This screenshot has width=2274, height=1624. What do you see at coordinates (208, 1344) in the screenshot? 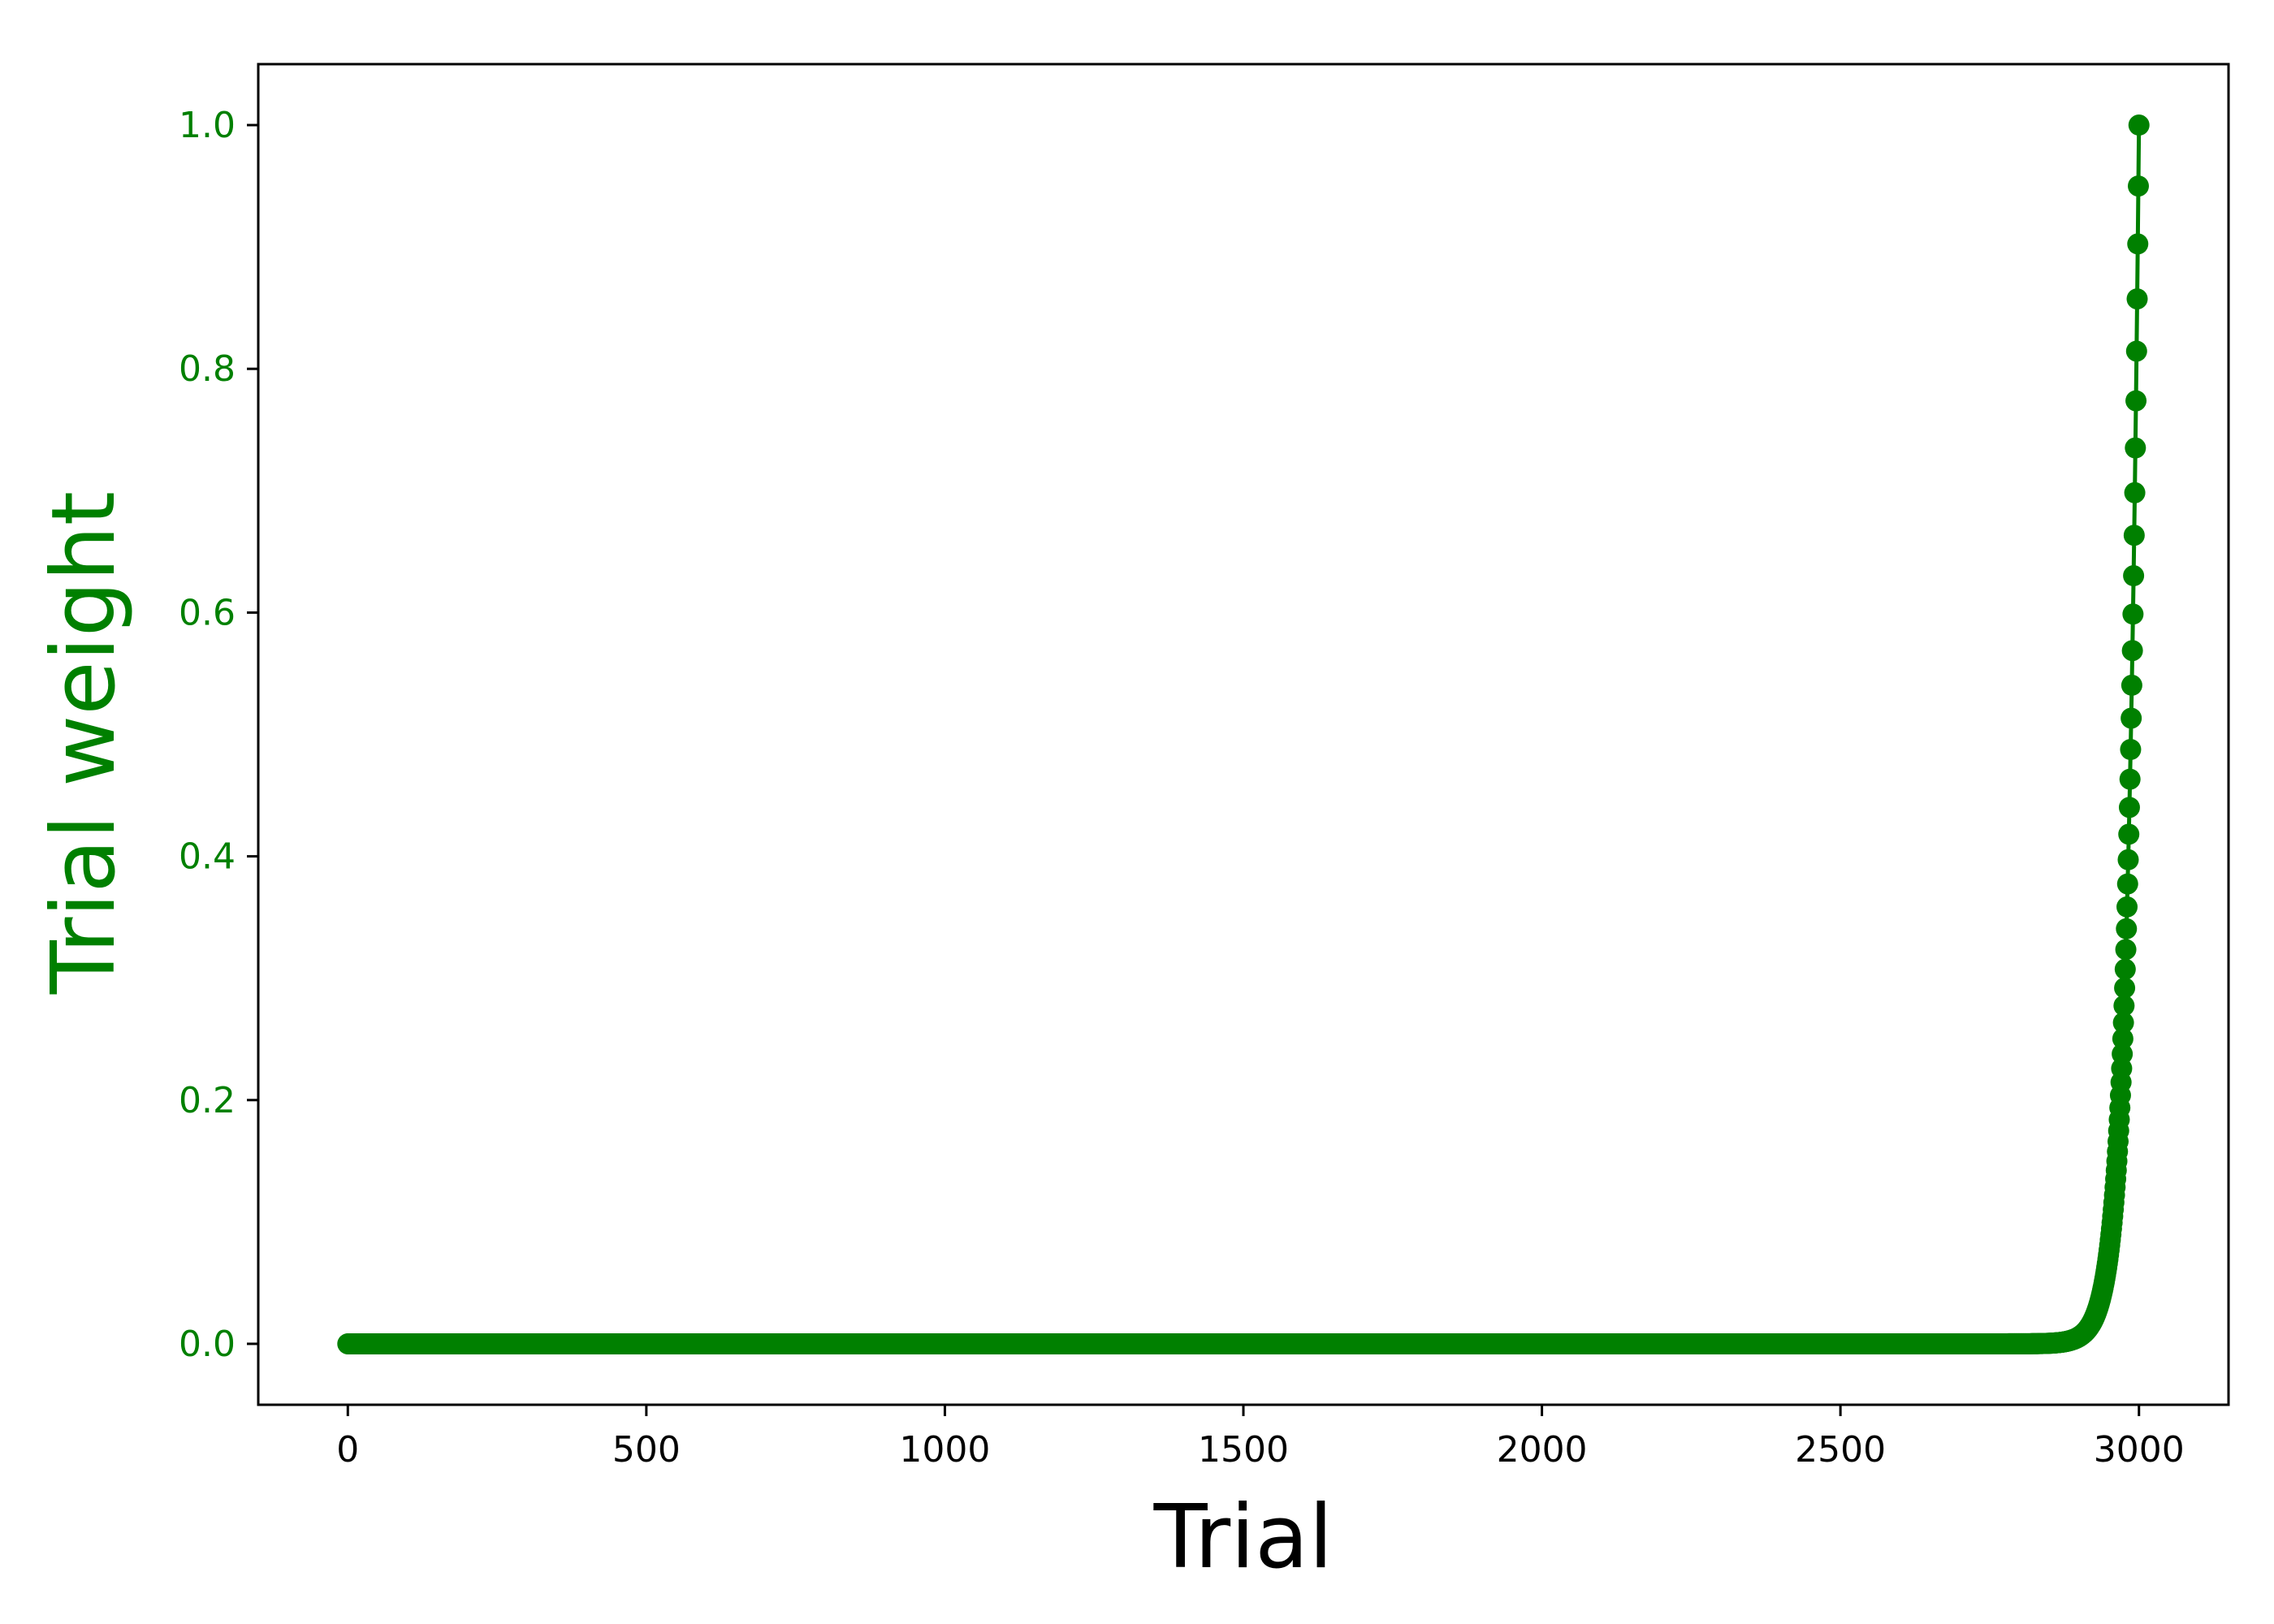
I see `y-tick-label: 0.0` at bounding box center [208, 1344].